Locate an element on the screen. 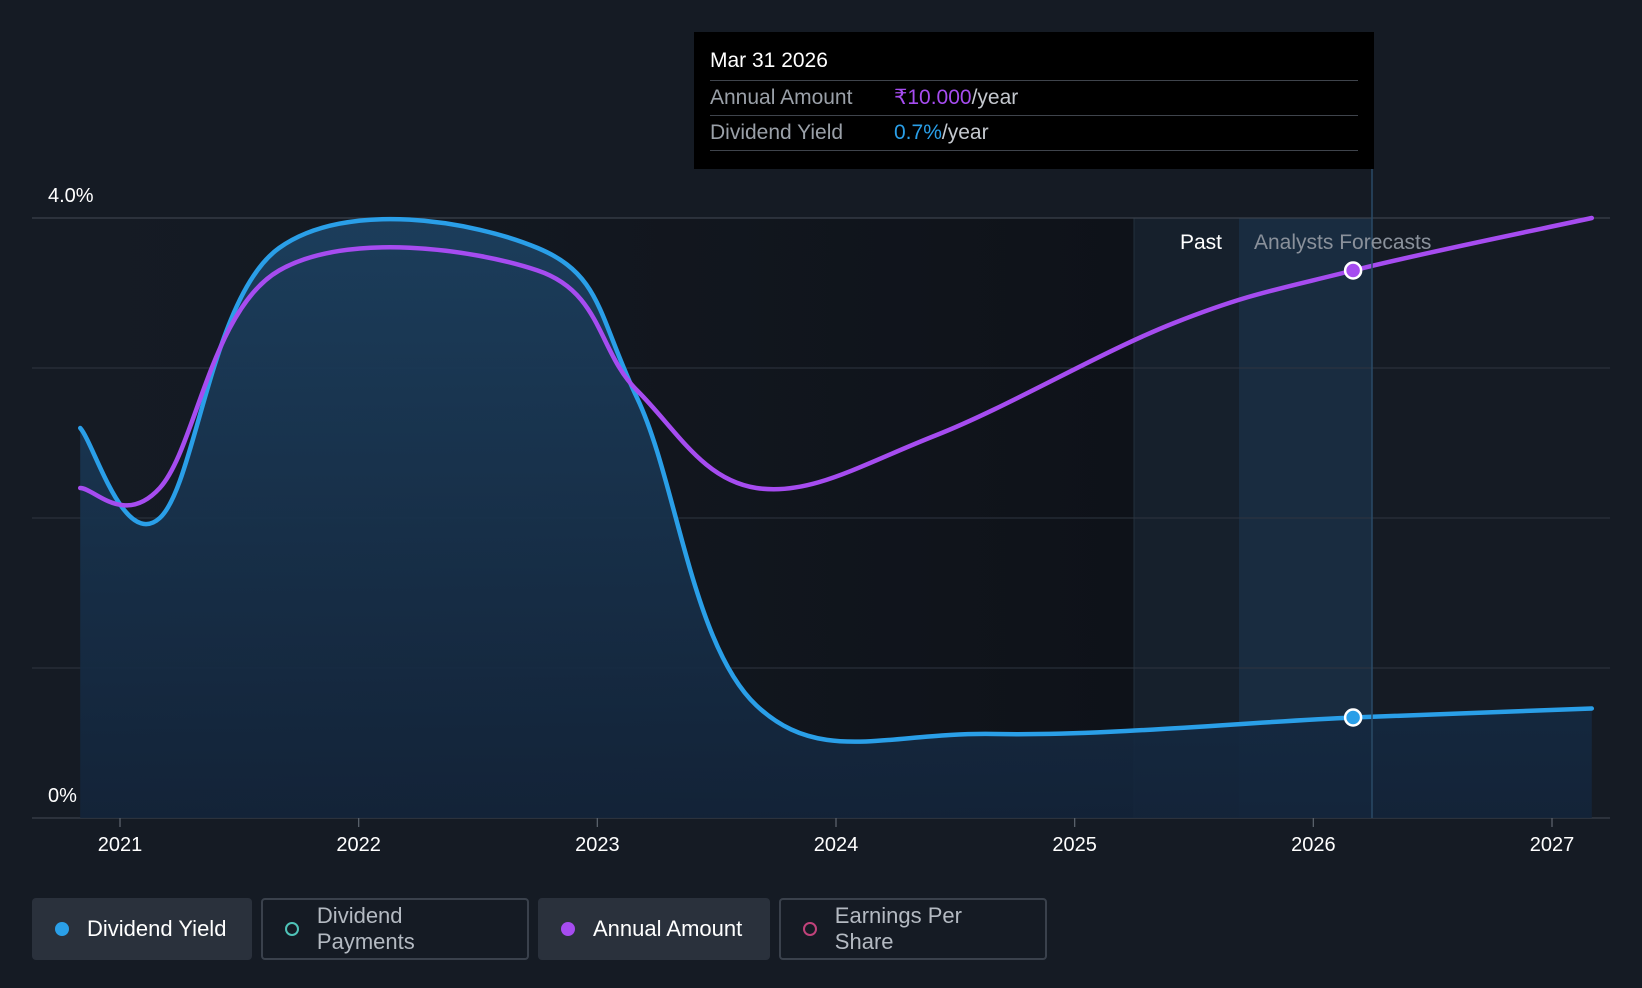 The image size is (1642, 988). past-label: Past is located at coordinates (1201, 242).